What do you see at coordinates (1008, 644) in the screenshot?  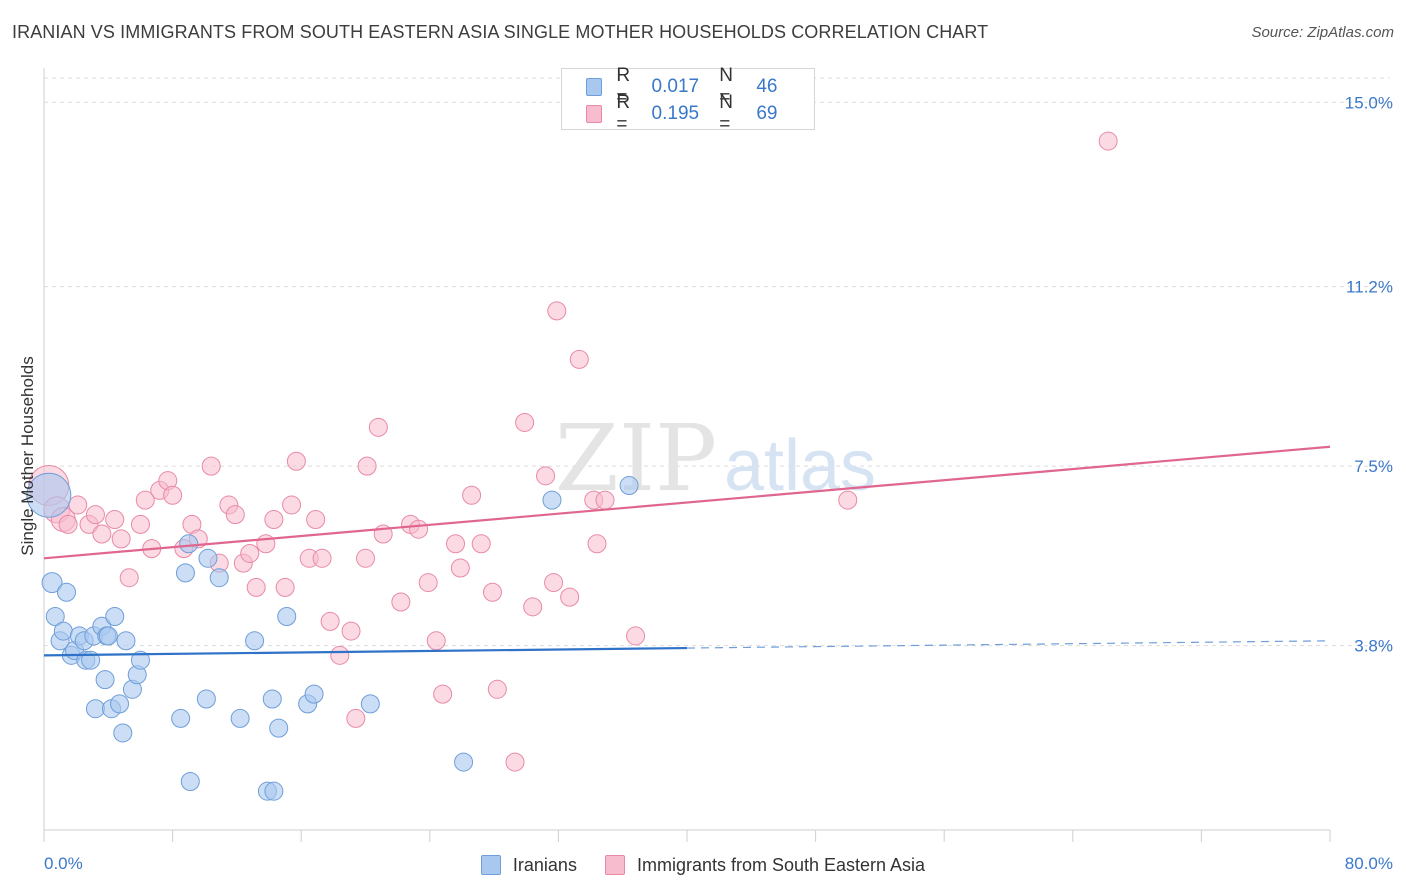 I see `trend-line-iranians-extension` at bounding box center [1008, 644].